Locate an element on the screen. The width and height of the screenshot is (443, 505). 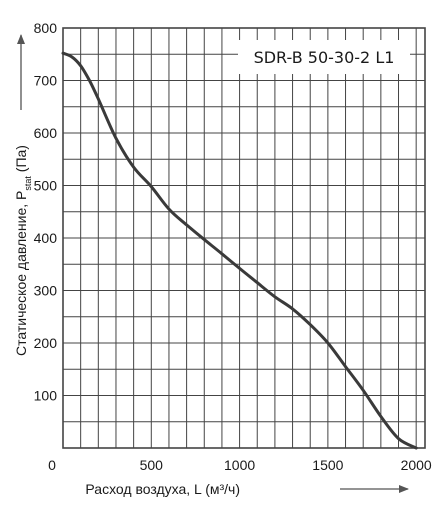
y-tick-label: 800 is located at coordinates (46, 28).